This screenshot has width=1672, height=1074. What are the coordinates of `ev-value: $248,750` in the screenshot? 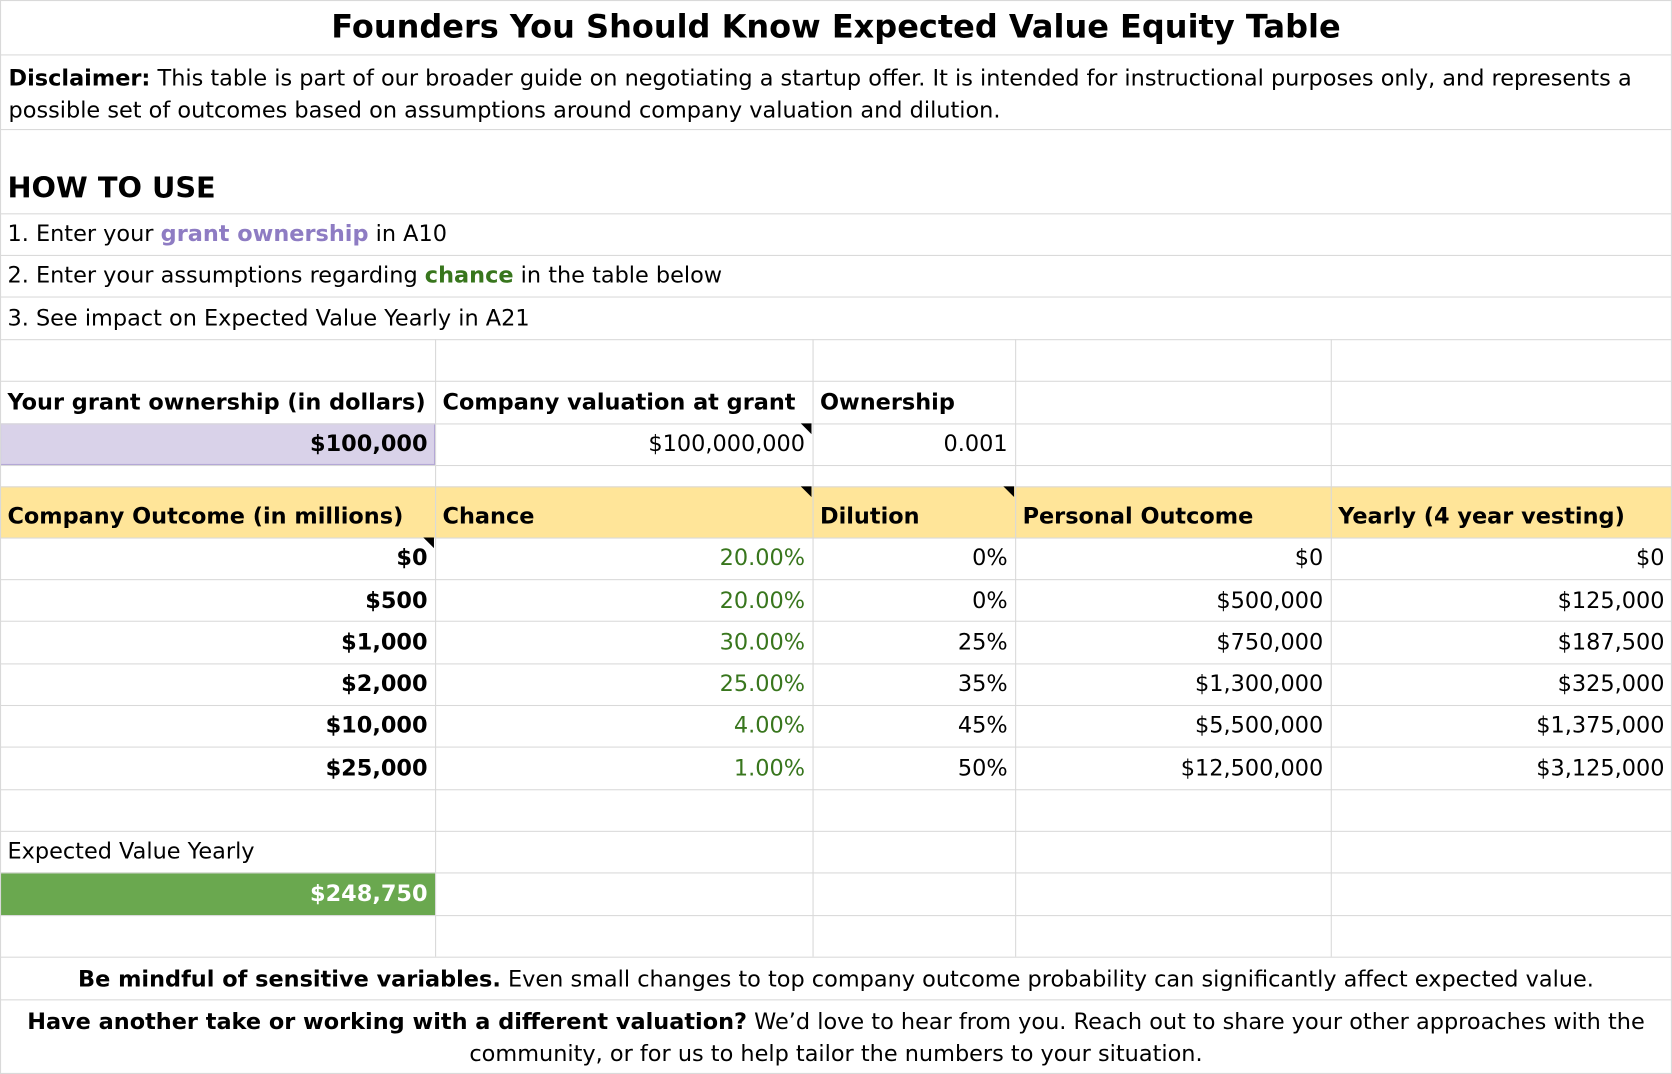 It's located at (369, 893).